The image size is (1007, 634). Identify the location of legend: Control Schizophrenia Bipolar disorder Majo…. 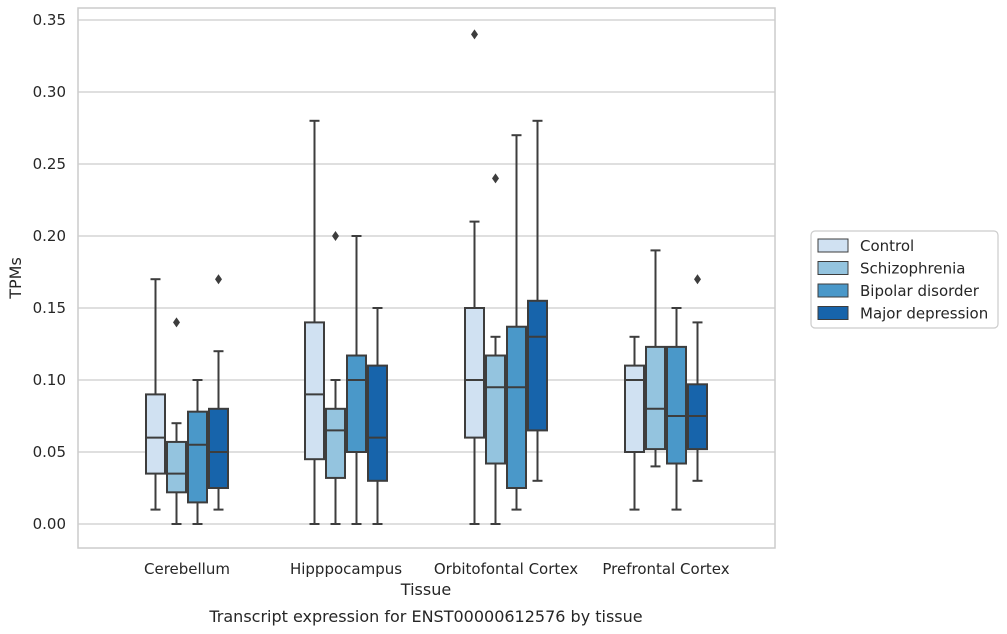
(904, 279).